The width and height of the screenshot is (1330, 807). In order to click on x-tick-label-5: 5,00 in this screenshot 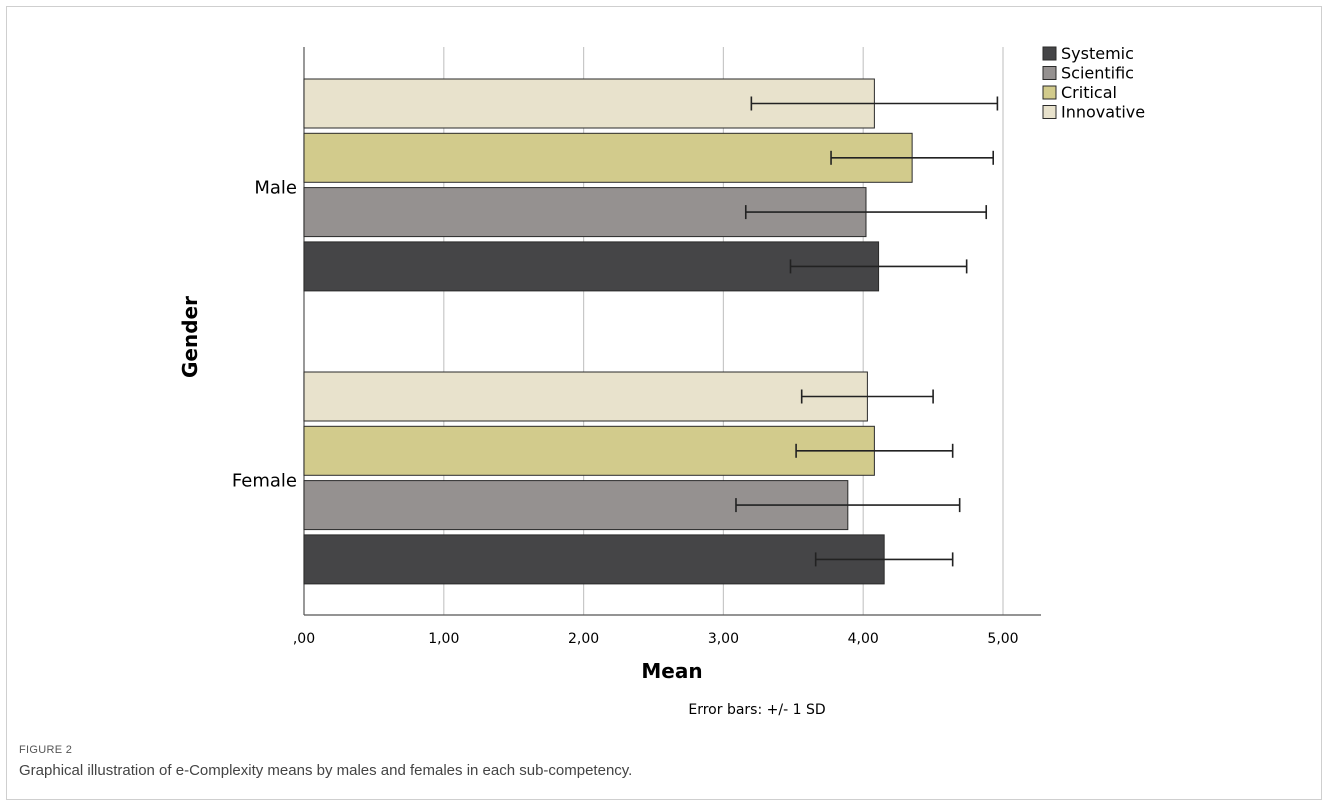, I will do `click(1002, 639)`.